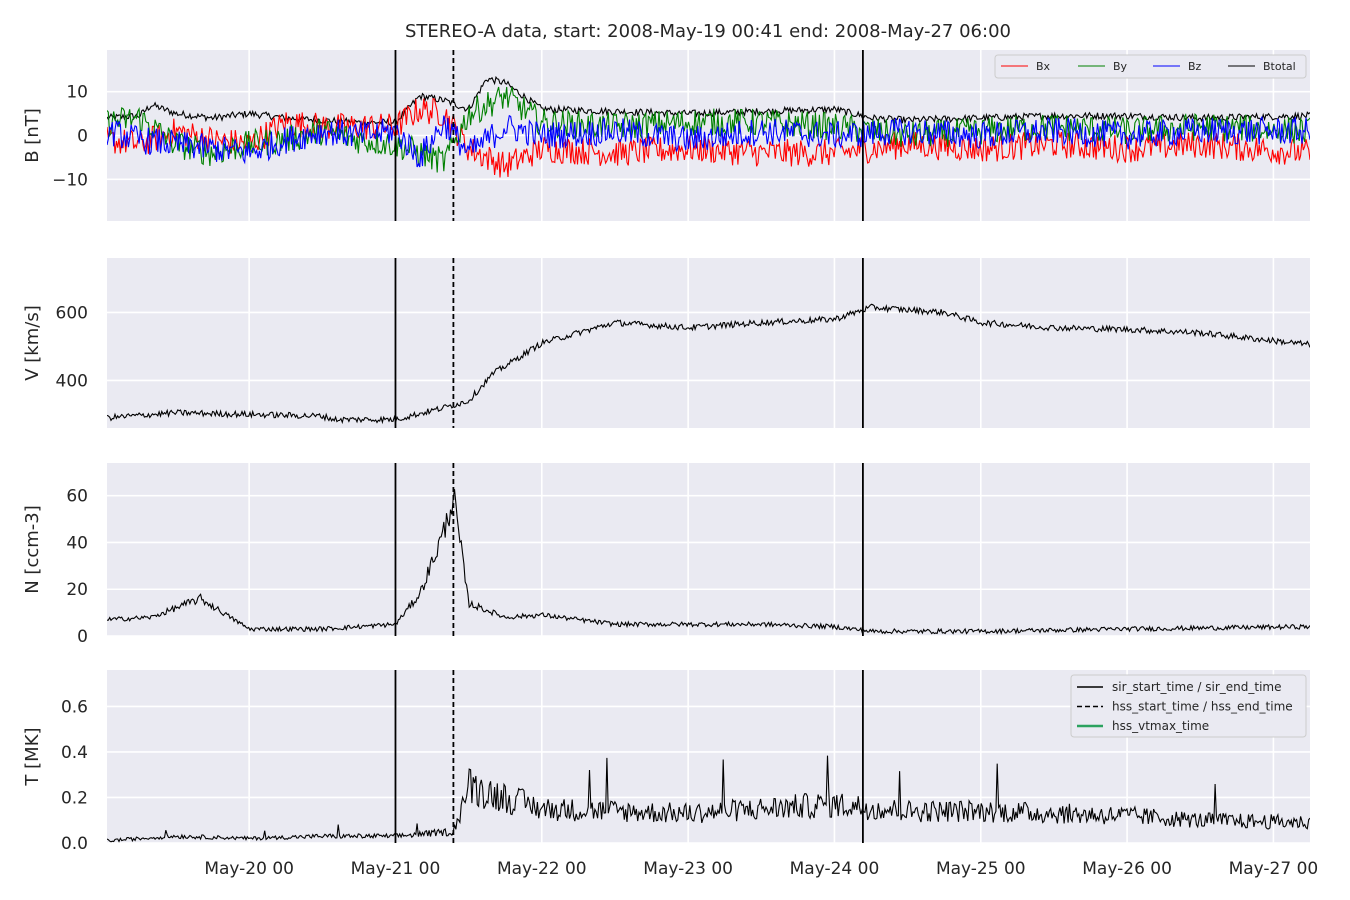 The image size is (1350, 900). Describe the element at coordinates (1202, 707) in the screenshot. I see `legend-label: hss_start_time / hss_end_time` at that location.